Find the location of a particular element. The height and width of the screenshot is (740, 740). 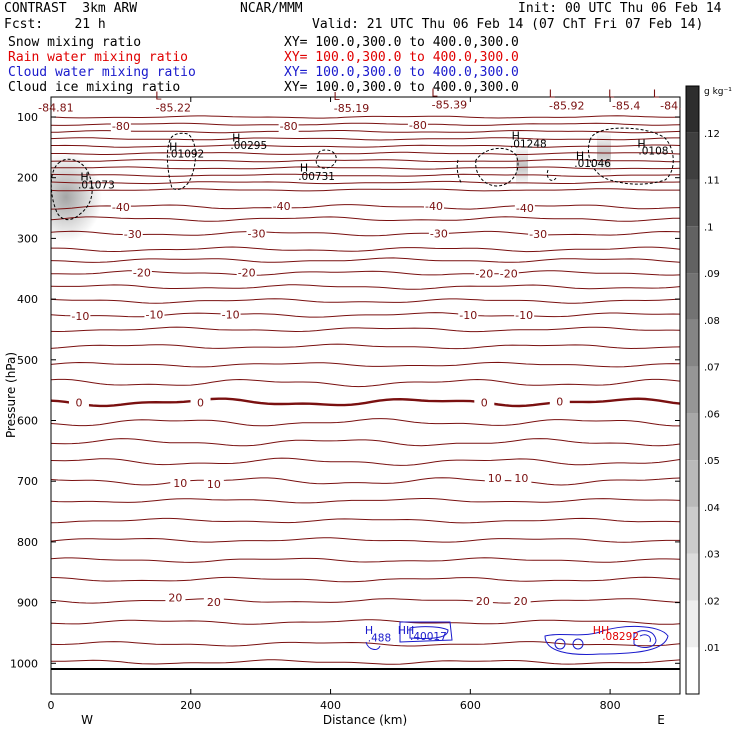

low-marker: L is located at coordinates (656, 94).